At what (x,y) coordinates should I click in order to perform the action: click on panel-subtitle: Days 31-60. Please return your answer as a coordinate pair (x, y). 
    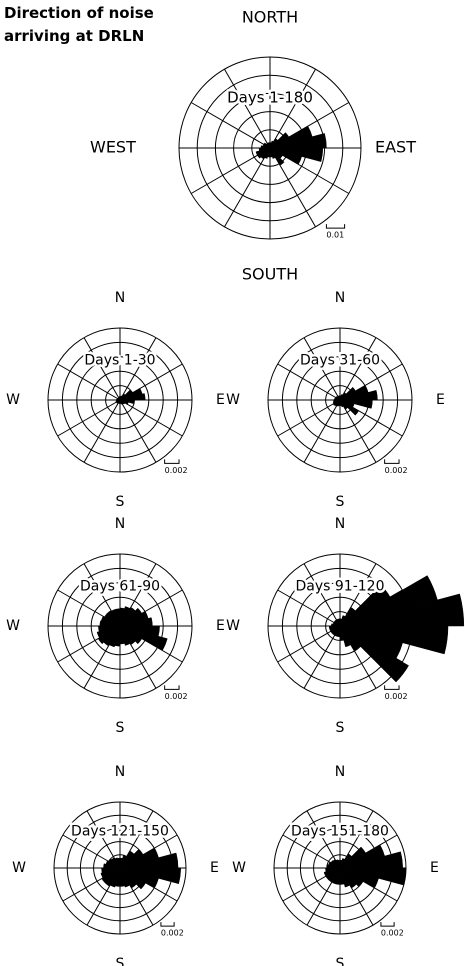
    Looking at the image, I should click on (340, 360).